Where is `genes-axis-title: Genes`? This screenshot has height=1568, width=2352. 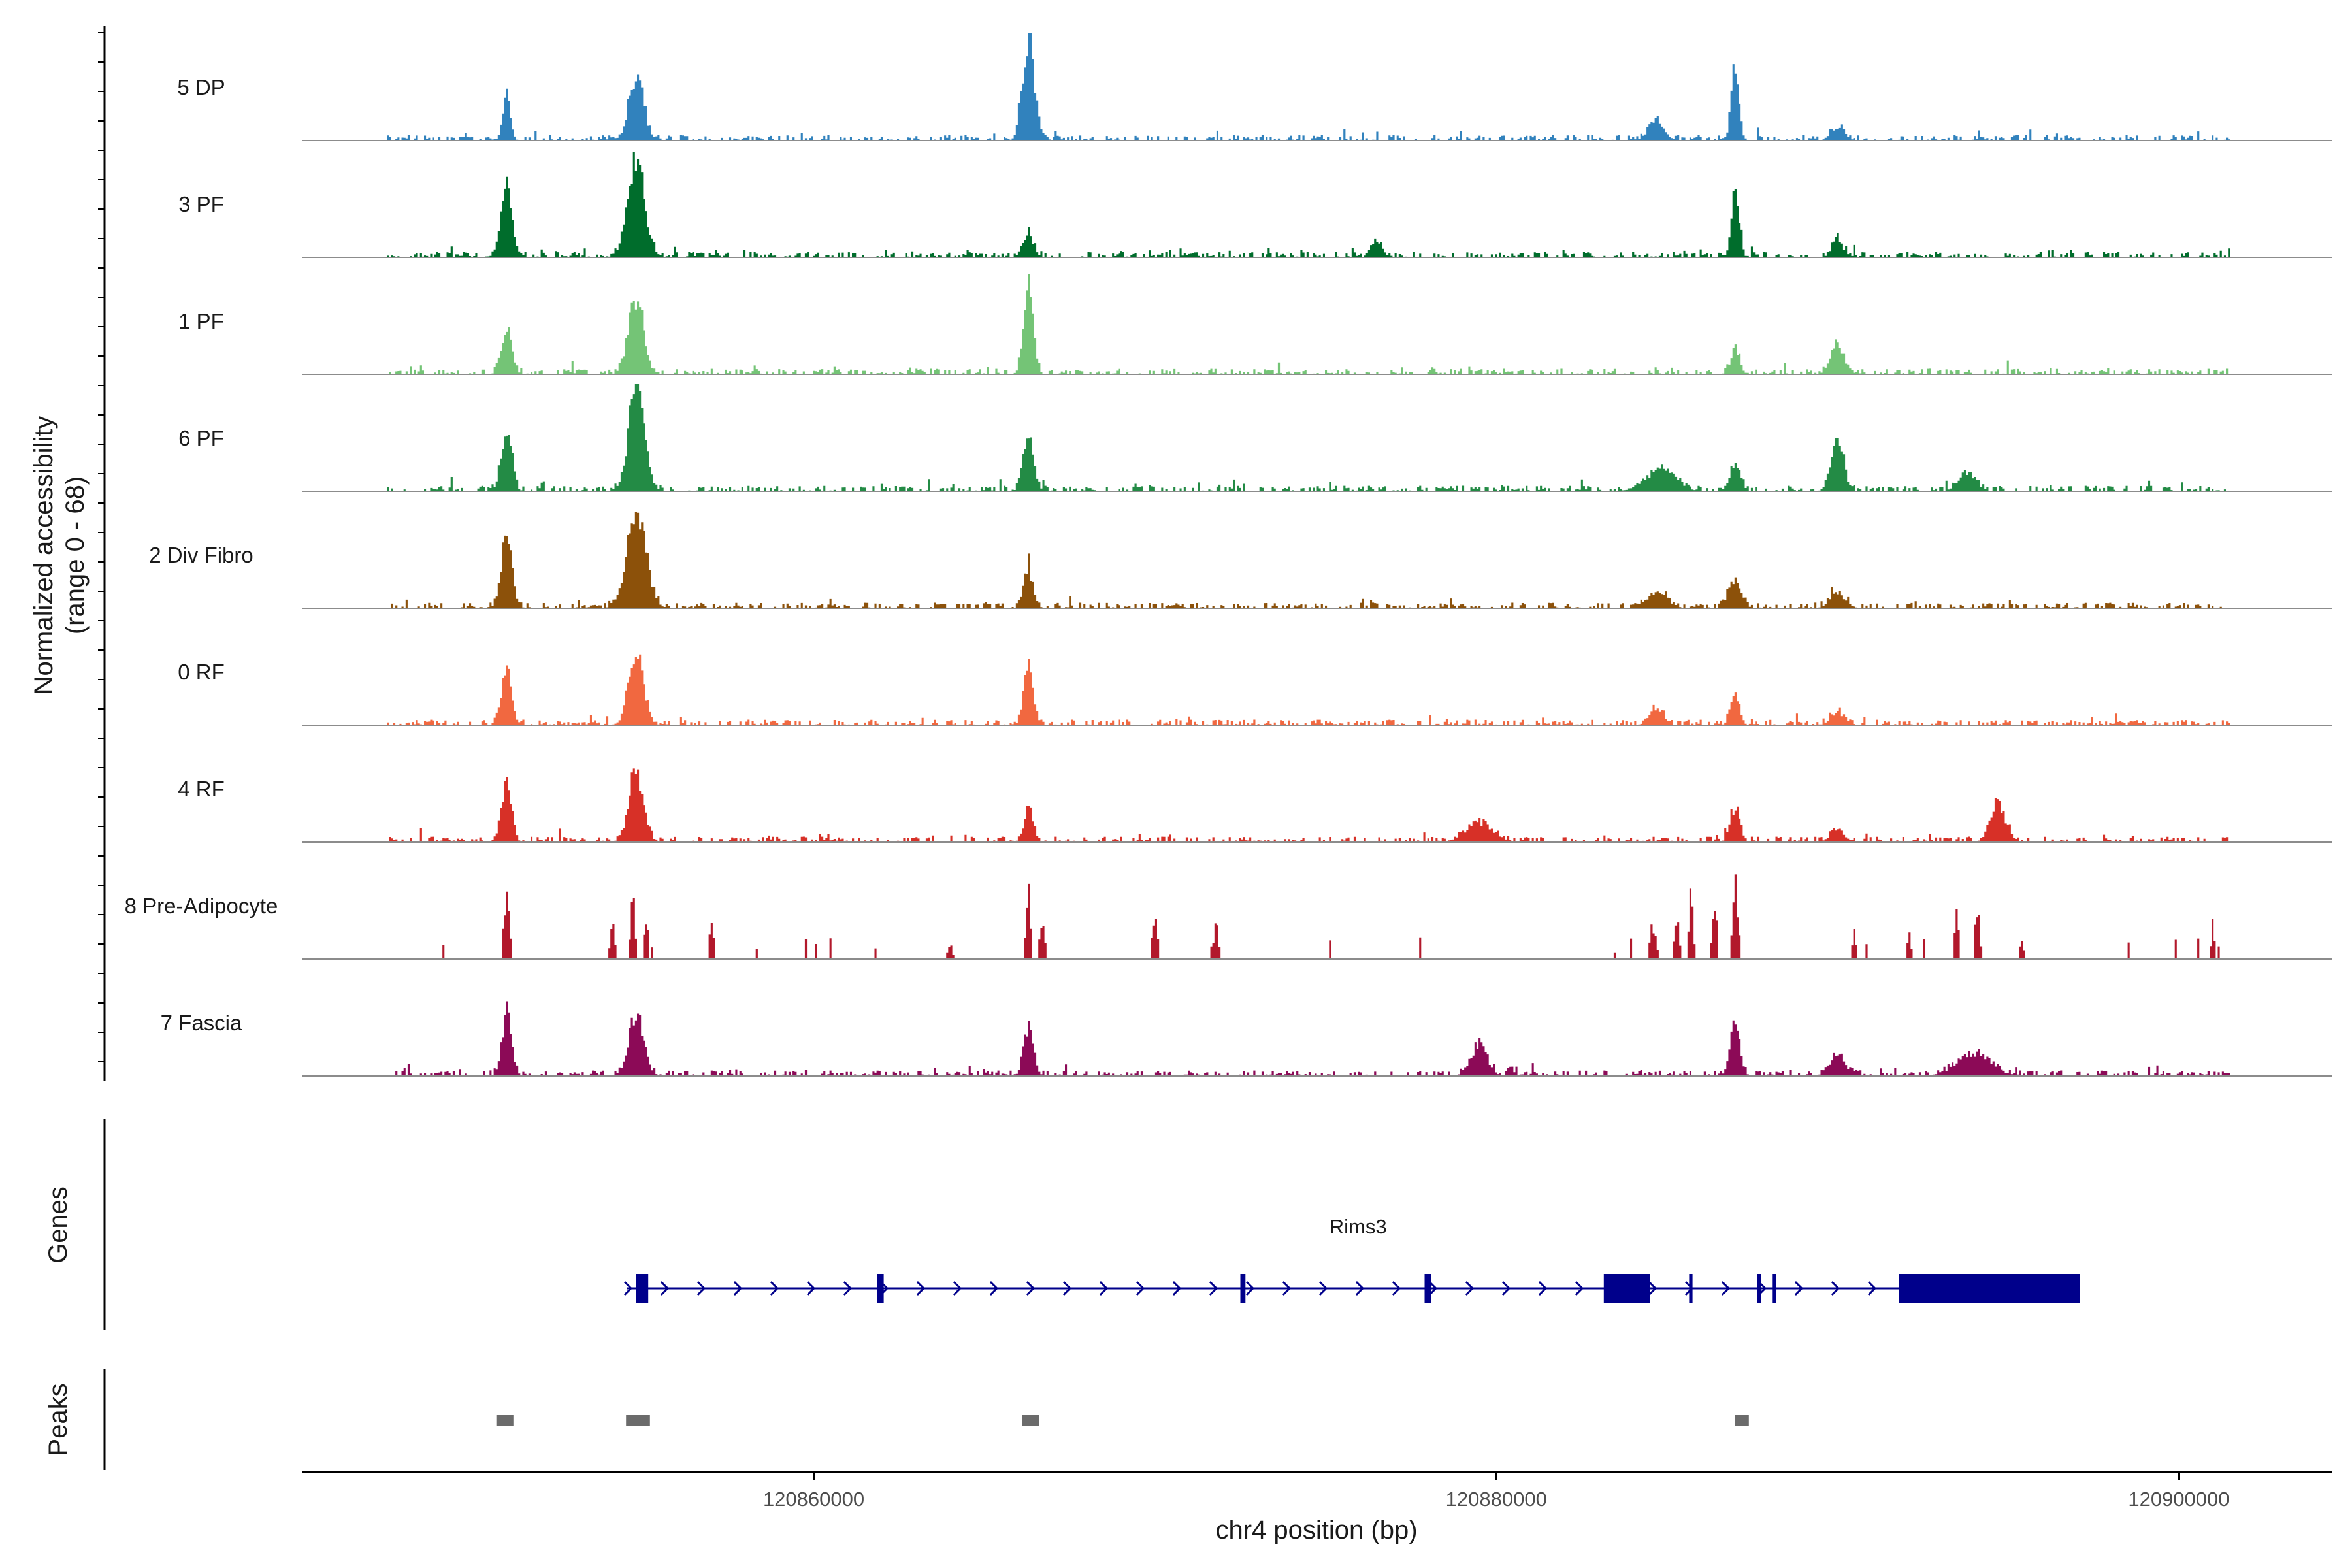
genes-axis-title: Genes is located at coordinates (58, 1225).